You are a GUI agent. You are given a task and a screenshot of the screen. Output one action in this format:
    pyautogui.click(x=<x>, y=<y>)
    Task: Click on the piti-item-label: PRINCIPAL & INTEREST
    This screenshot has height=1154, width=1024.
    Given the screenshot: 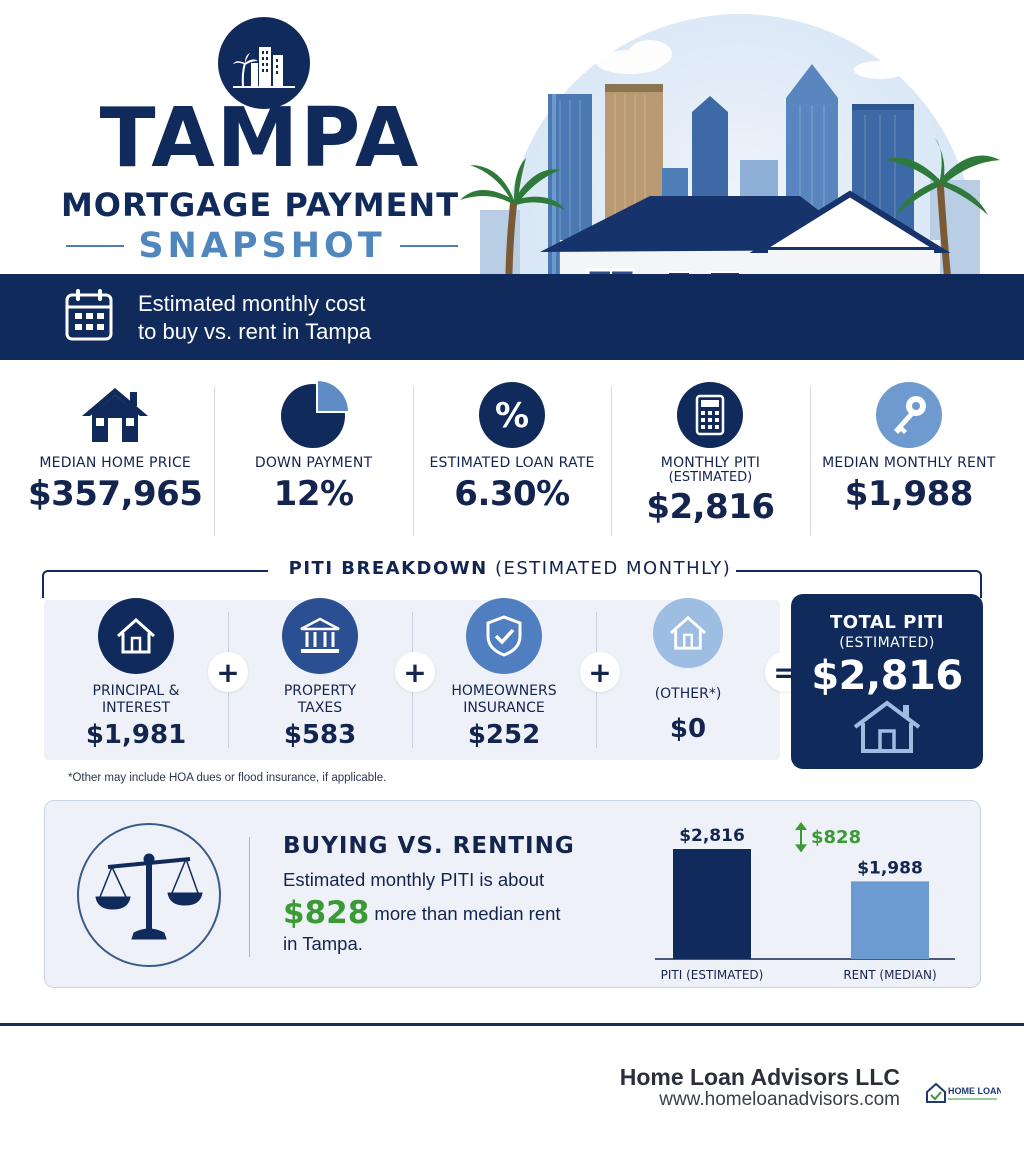 What is the action you would take?
    pyautogui.click(x=136, y=700)
    